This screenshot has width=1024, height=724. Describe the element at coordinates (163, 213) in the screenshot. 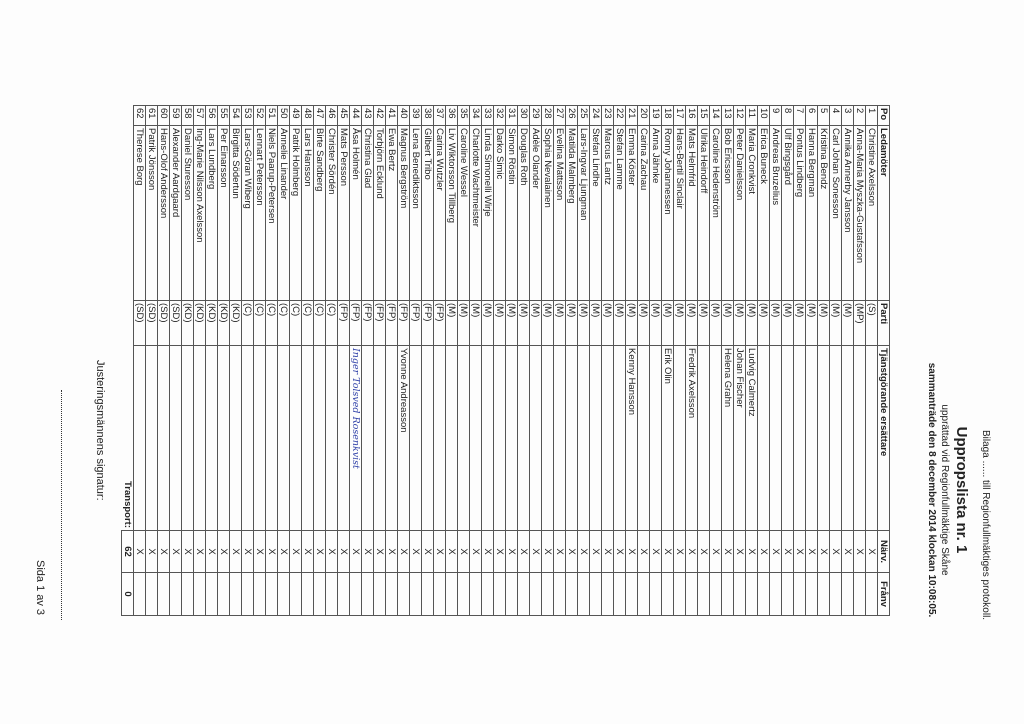

I see `member-name: Hans-Olof Andersson` at that location.